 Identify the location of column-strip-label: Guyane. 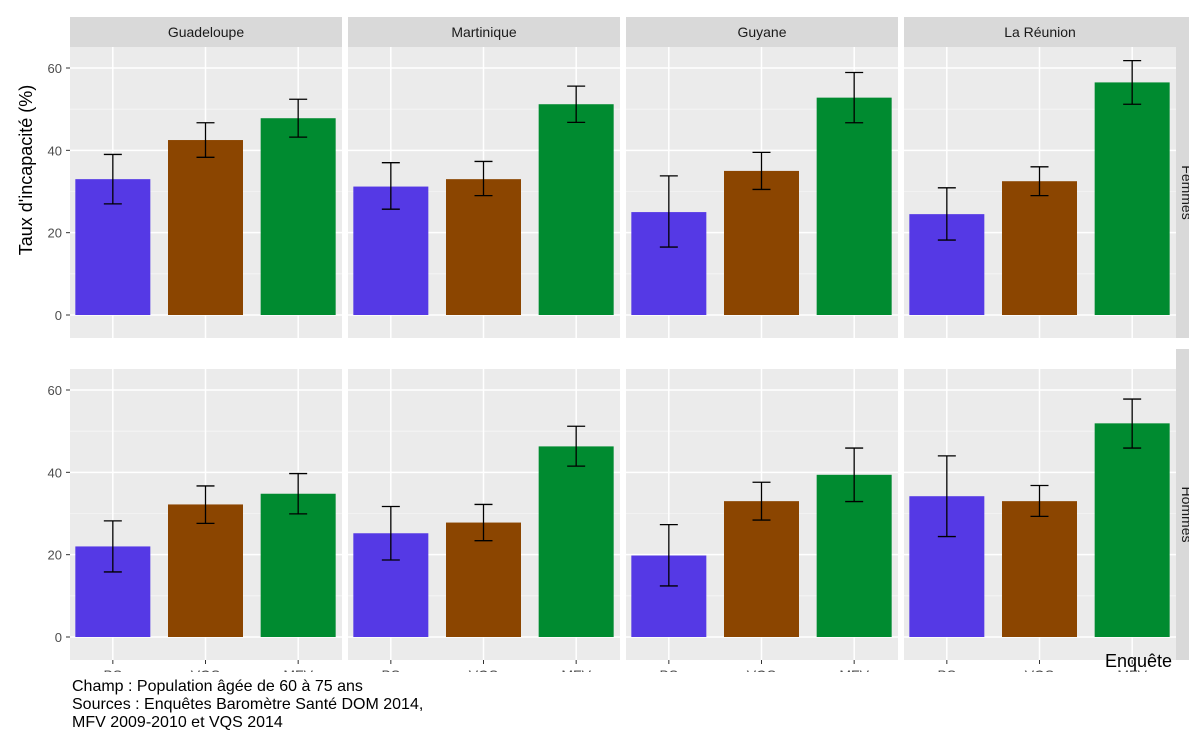
(761, 32).